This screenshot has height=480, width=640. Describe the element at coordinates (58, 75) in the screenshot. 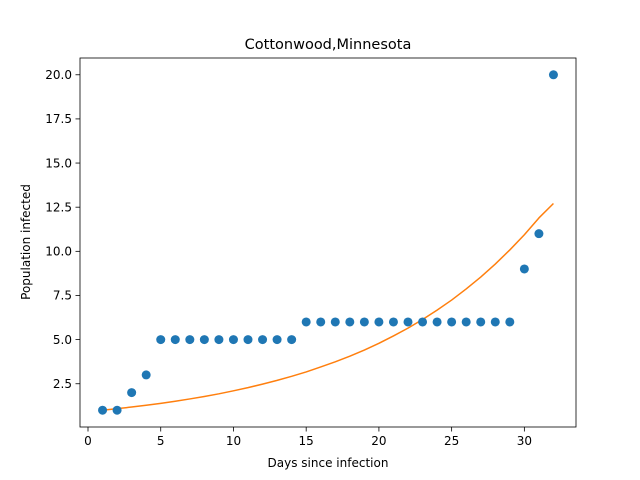

I see `y-tick-label: 20.0` at that location.